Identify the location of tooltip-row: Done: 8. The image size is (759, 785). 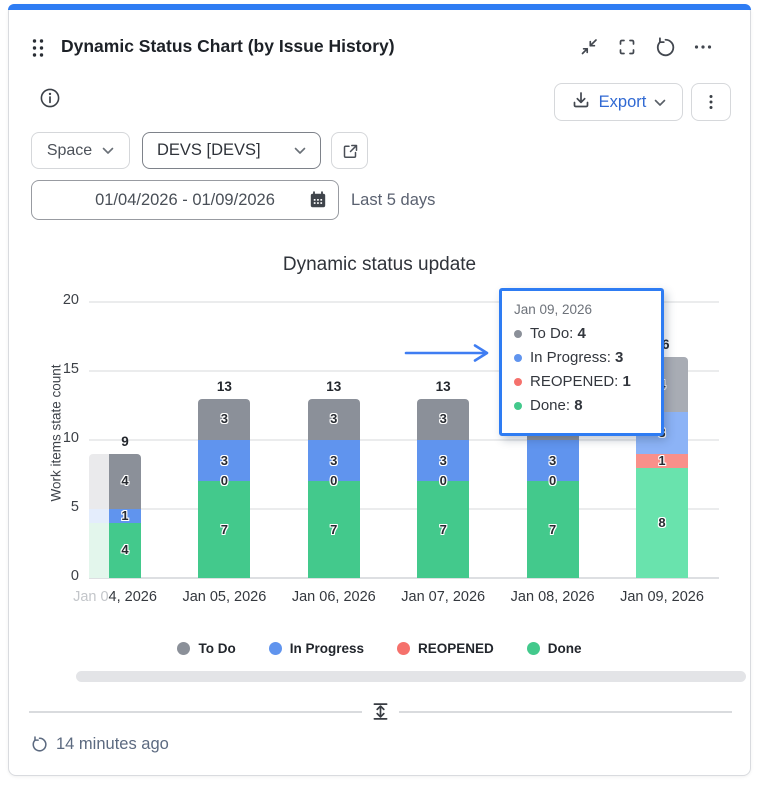
(581, 405).